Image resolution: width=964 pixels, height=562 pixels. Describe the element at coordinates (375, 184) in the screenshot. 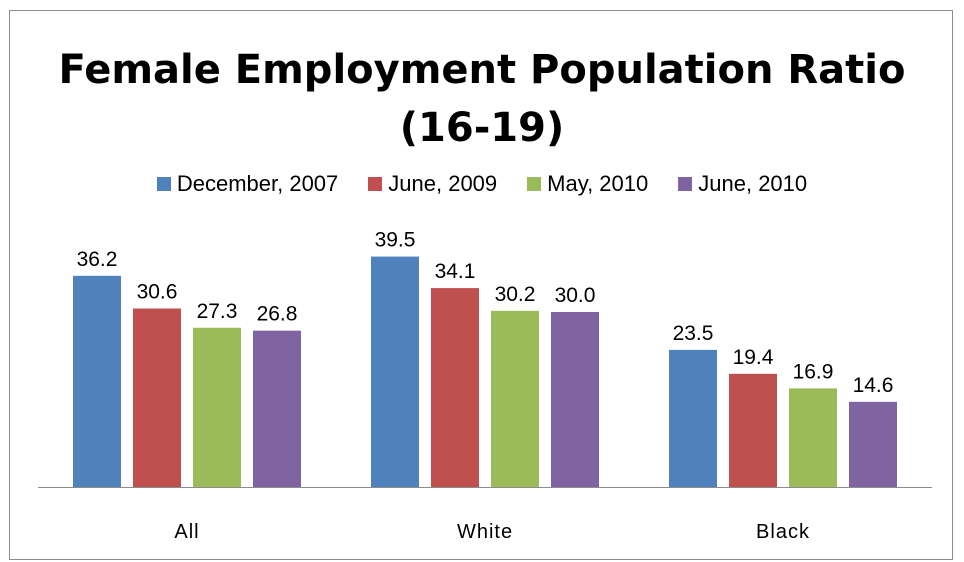

I see `legend-swatch-june-2009` at that location.